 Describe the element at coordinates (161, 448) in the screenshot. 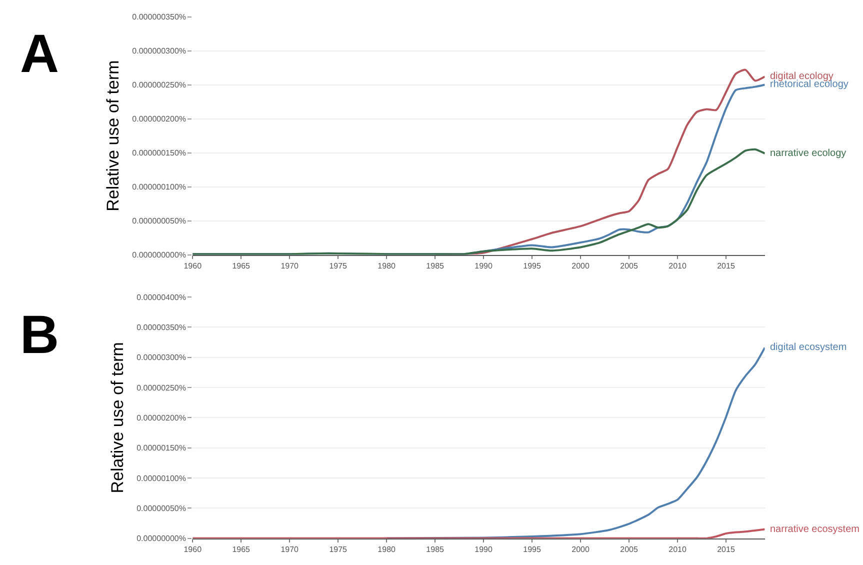

I see `y-tick-label: 0.00000150%` at that location.